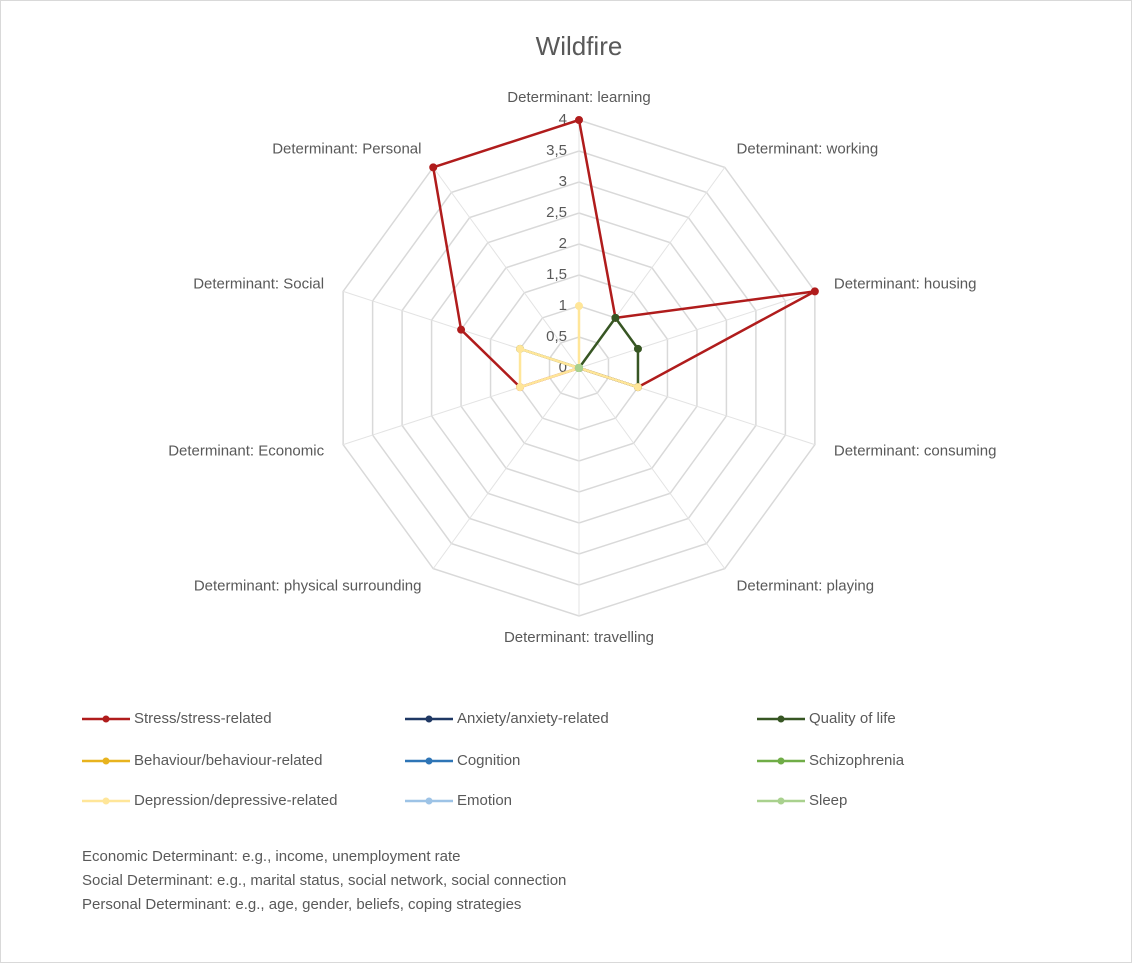  What do you see at coordinates (258, 284) in the screenshot?
I see `category-label: Determinant: Social` at bounding box center [258, 284].